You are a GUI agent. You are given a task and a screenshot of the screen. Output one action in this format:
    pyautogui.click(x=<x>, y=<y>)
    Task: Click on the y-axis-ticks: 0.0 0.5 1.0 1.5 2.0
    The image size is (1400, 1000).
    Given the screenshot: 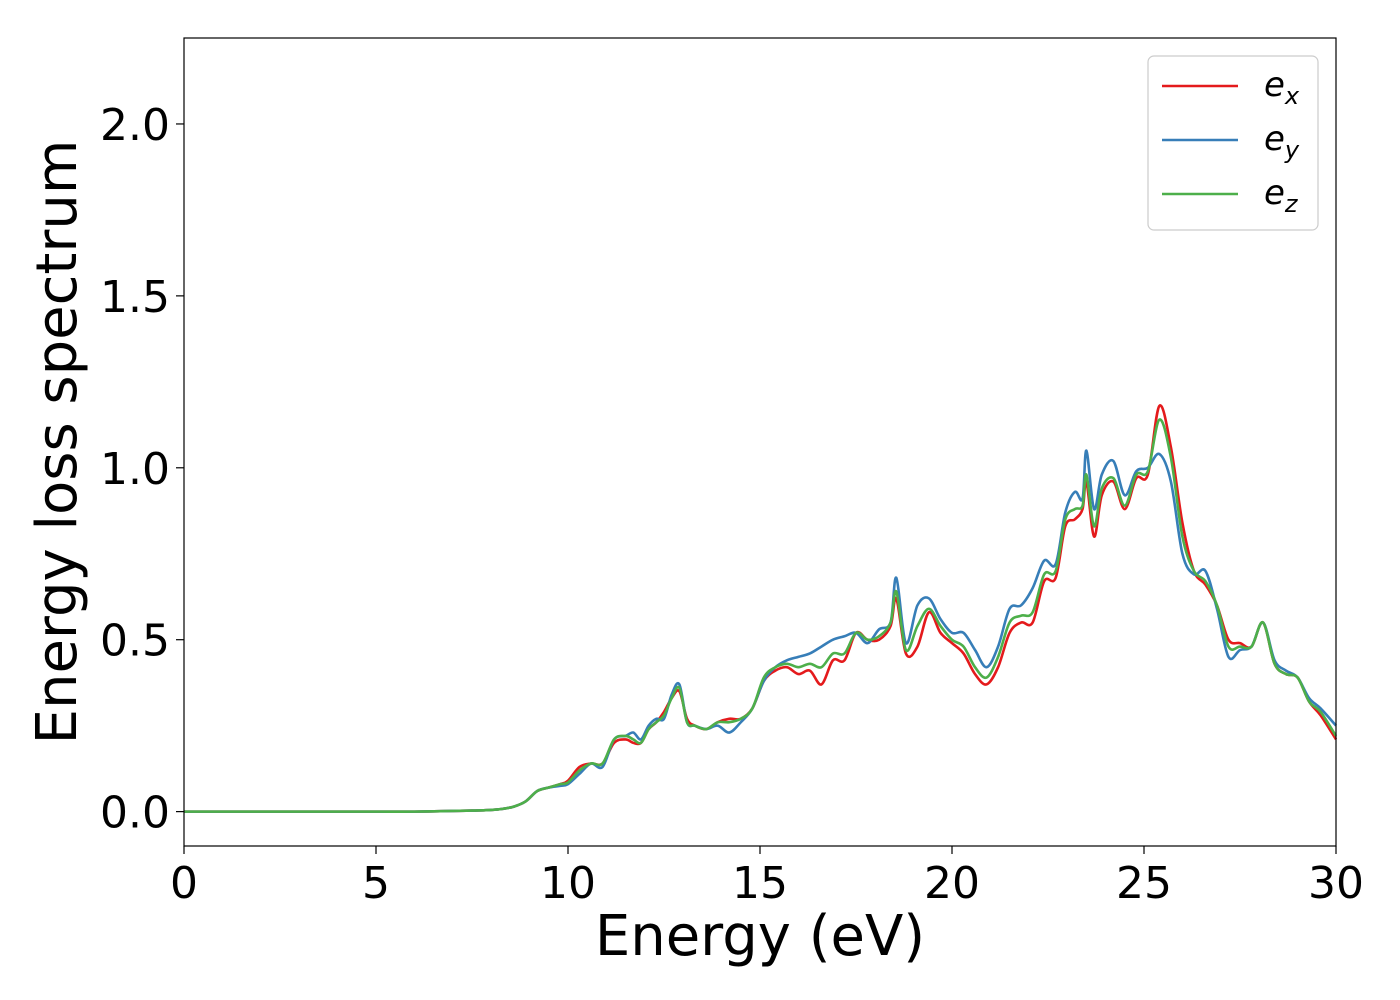 What is the action you would take?
    pyautogui.click(x=142, y=469)
    